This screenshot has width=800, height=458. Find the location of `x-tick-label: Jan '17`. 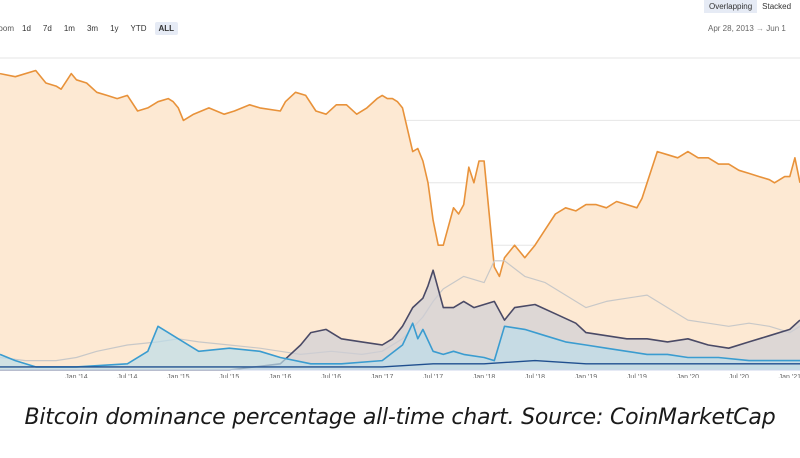

x-tick-label: Jan '17 is located at coordinates (382, 376).